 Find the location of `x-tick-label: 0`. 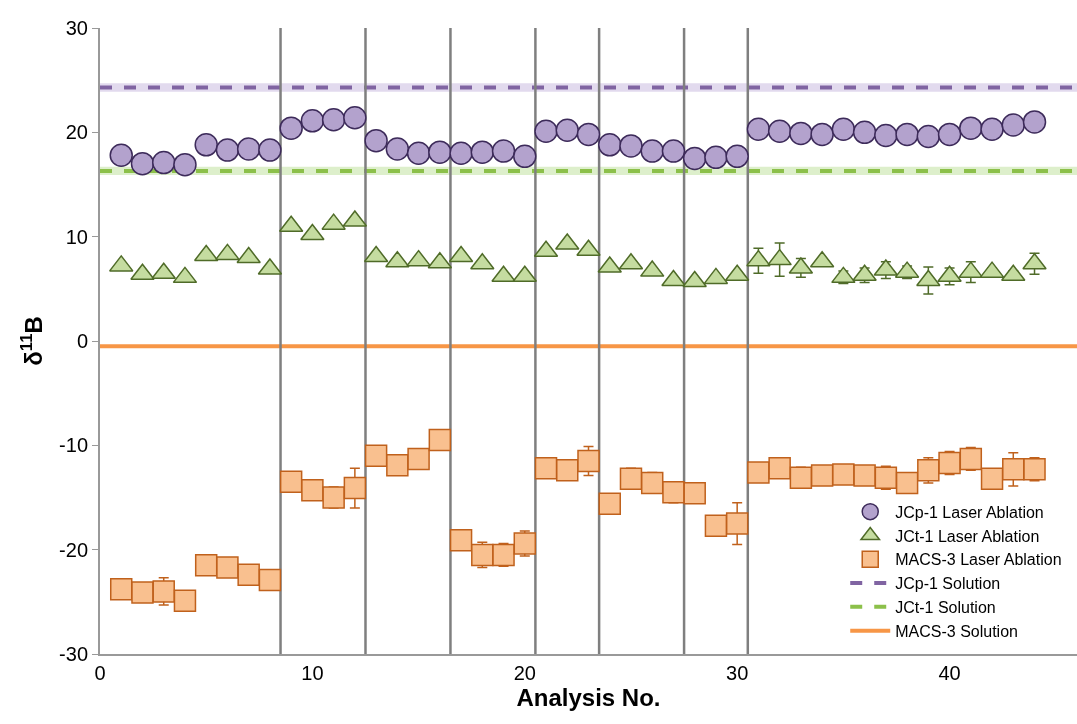

x-tick-label: 0 is located at coordinates (100, 673).